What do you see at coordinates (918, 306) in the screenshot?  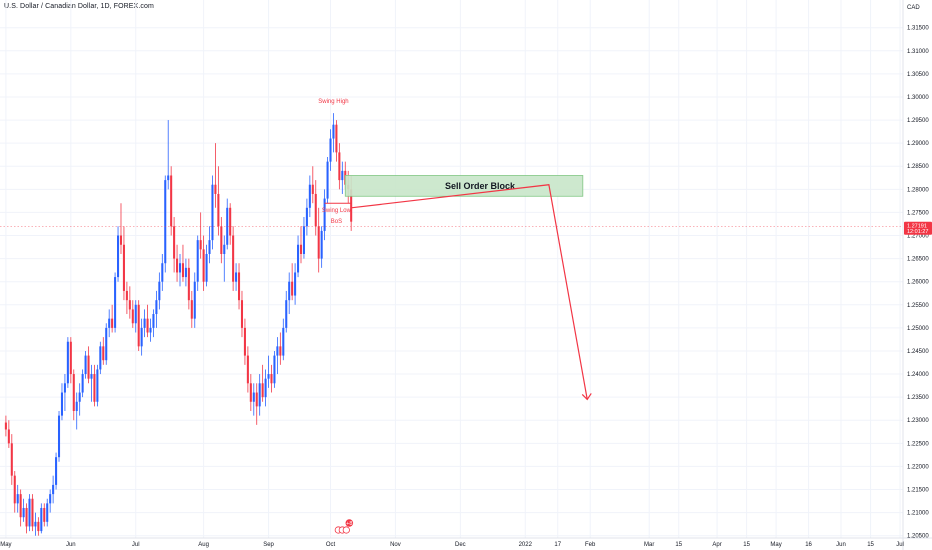 I see `price-tick-label: 1.25500` at bounding box center [918, 306].